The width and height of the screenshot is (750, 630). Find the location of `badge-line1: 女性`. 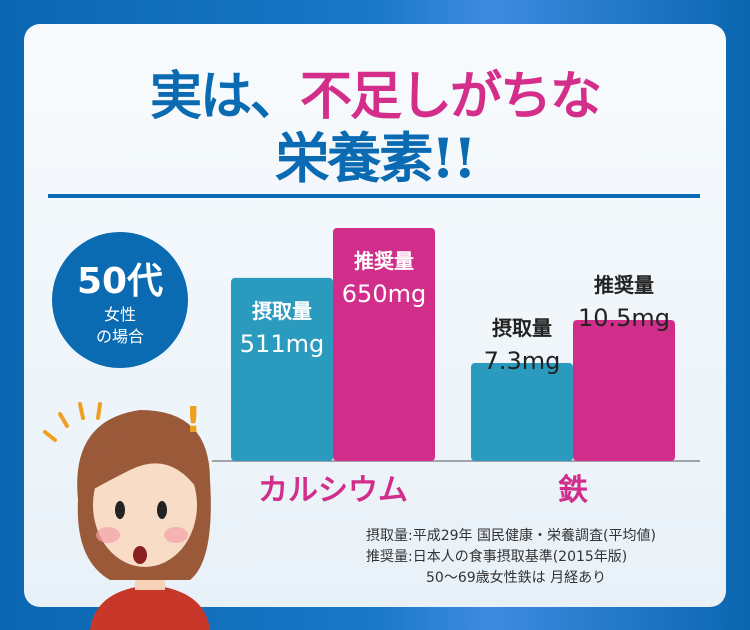

badge-line1: 女性 is located at coordinates (119, 314).